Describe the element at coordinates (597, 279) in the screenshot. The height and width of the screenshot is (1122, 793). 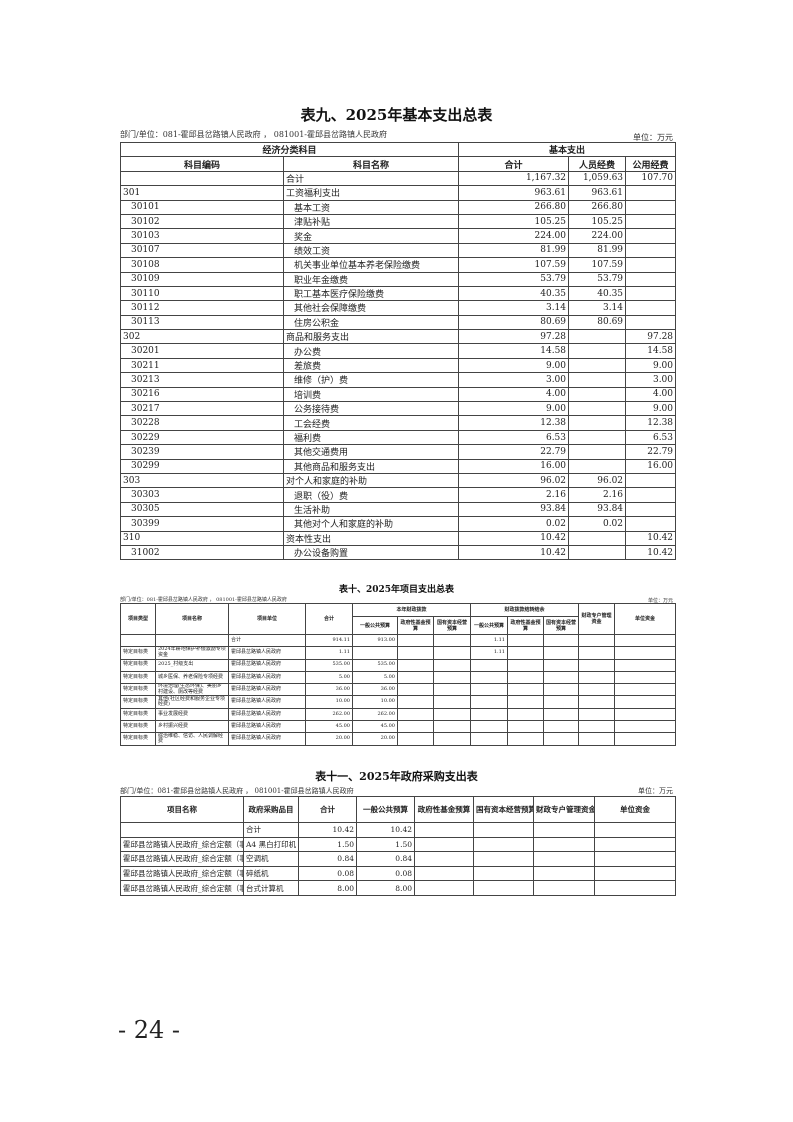
I see `table-cell: 53.79` at that location.